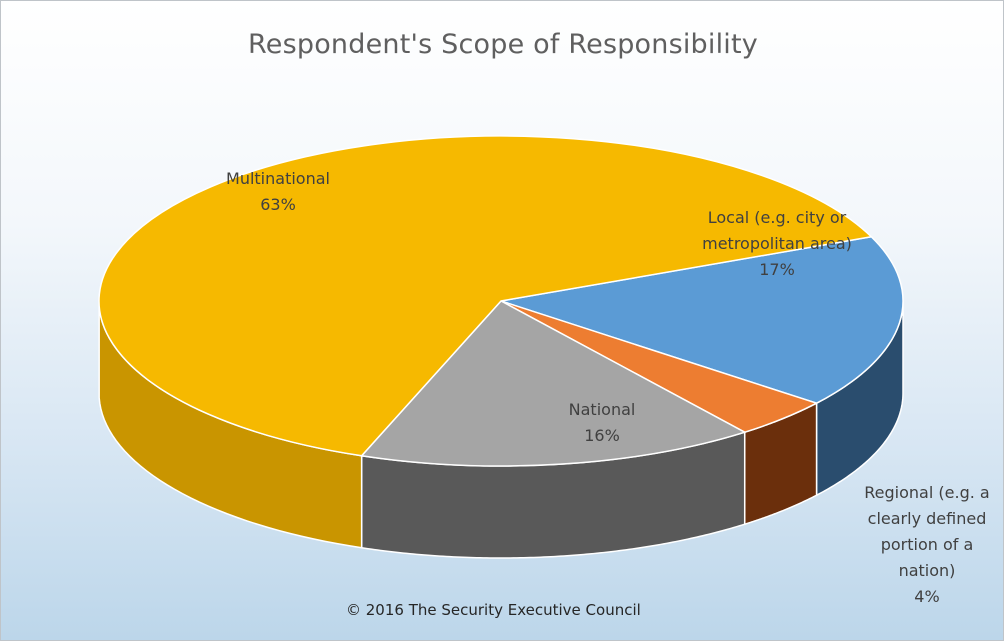  What do you see at coordinates (493, 610) in the screenshot?
I see `copyright-footer: © 2016 The Security Executive Council` at bounding box center [493, 610].